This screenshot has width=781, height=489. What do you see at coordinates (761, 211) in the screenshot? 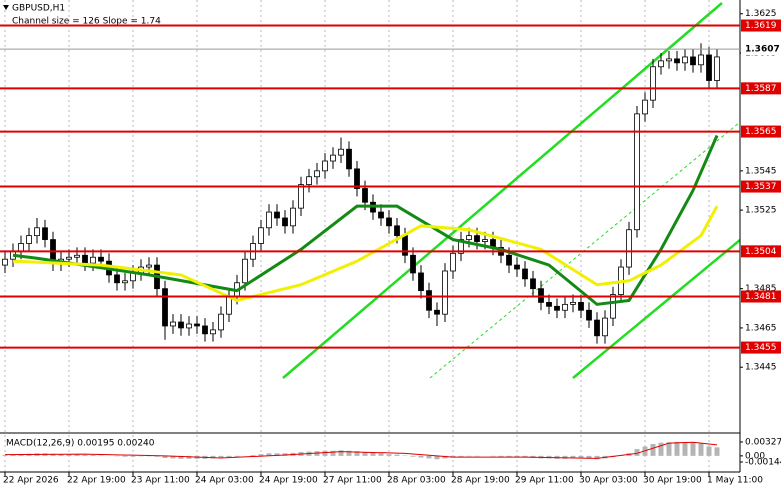
I see `y-tick-label: 1.3525` at bounding box center [761, 211].